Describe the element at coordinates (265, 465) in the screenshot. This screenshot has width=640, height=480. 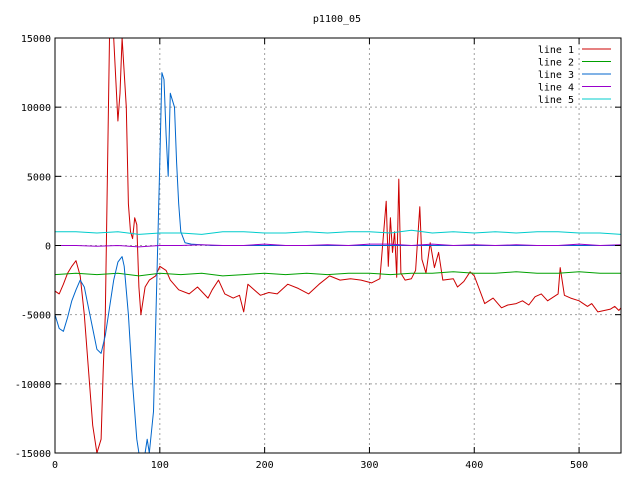
I see `x-tick-label: 200` at that location.